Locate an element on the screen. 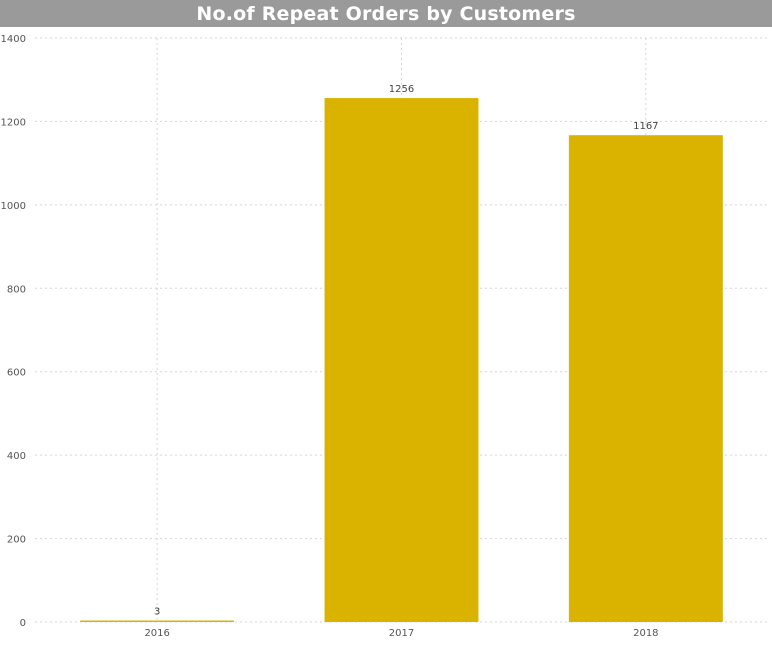 The width and height of the screenshot is (772, 645). bar-2016 is located at coordinates (157, 621).